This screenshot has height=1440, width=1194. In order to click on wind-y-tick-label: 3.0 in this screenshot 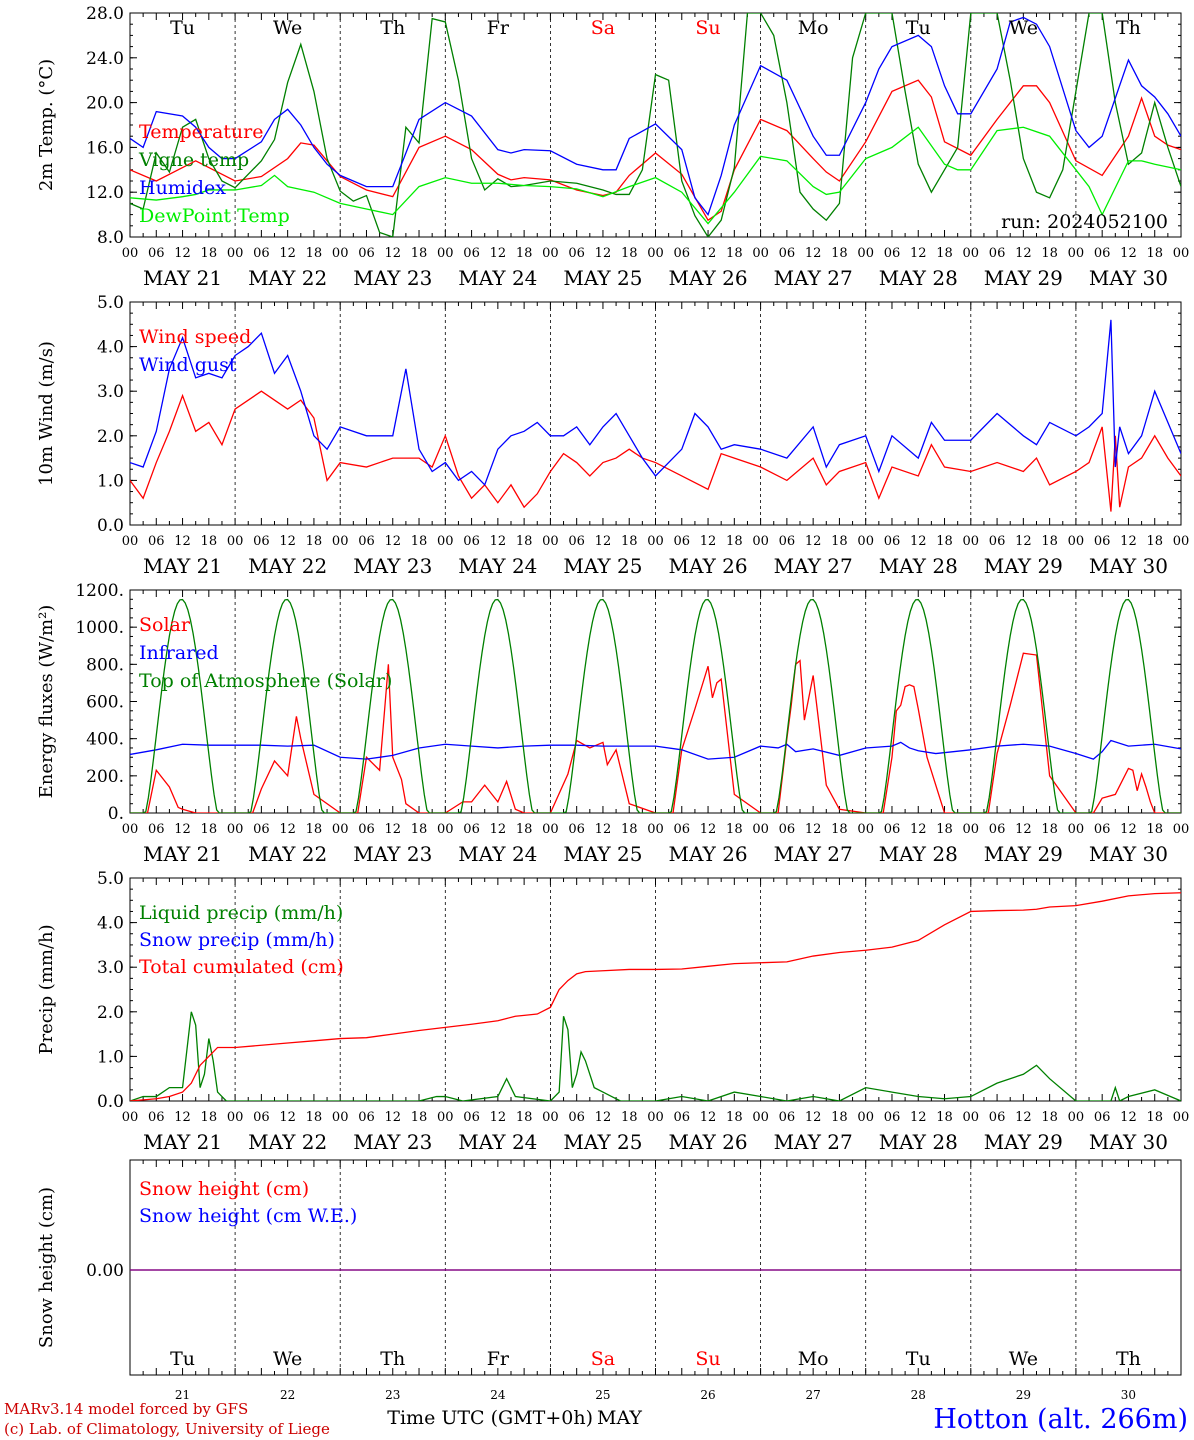, I will do `click(110, 392)`.